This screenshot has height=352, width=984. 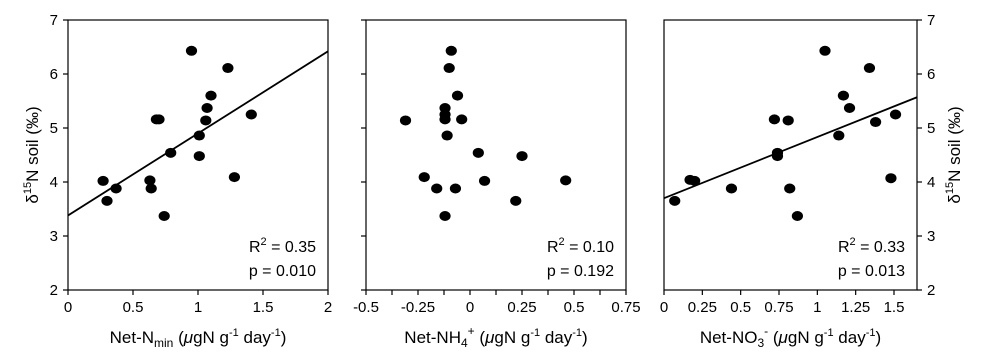 What do you see at coordinates (282, 271) in the screenshot?
I see `p-value-annotation: p = 0.010` at bounding box center [282, 271].